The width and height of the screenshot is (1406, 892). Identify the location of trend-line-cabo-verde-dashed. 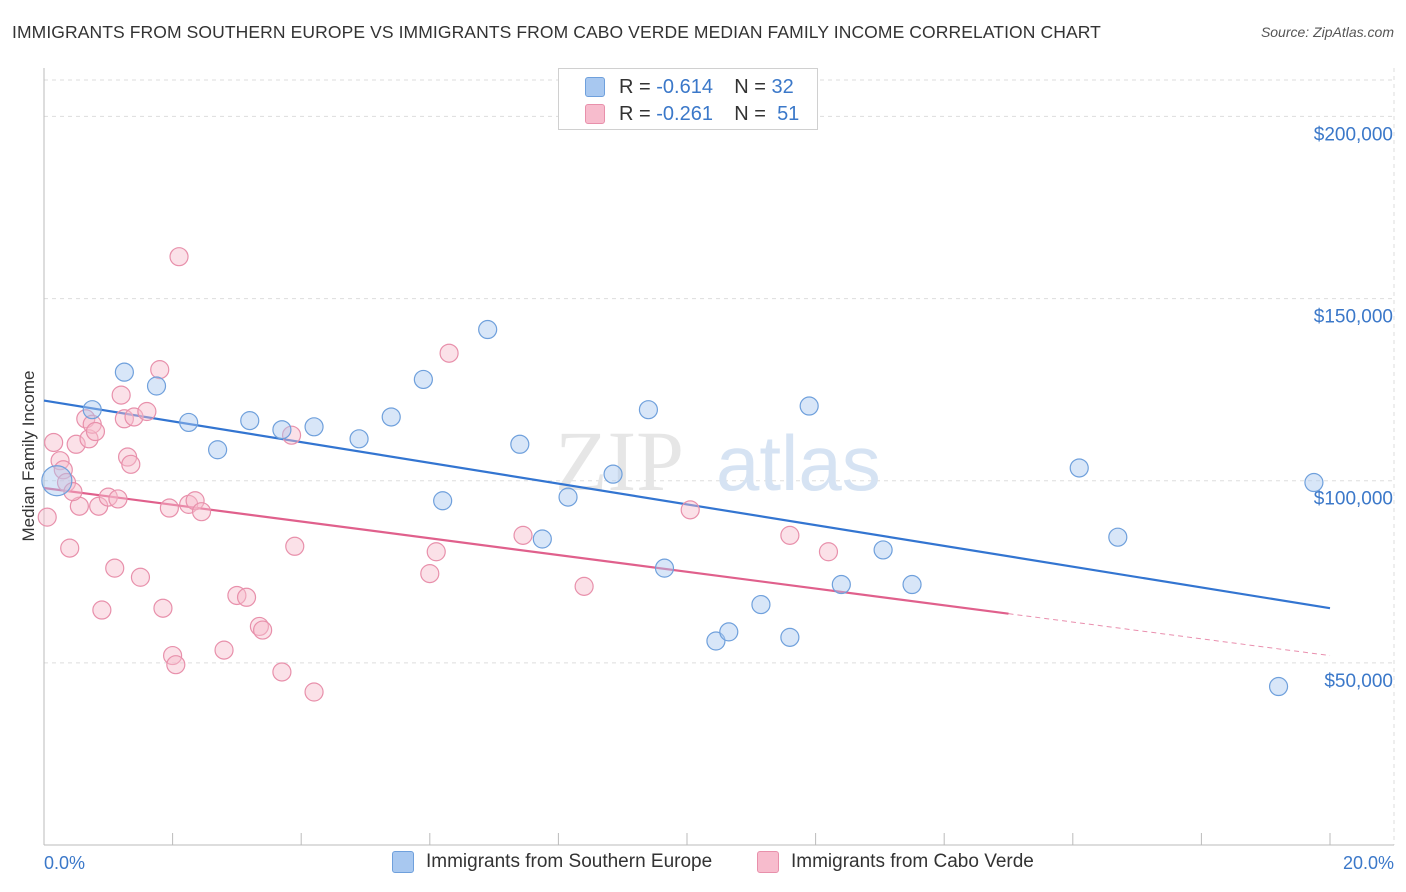
(1169, 635).